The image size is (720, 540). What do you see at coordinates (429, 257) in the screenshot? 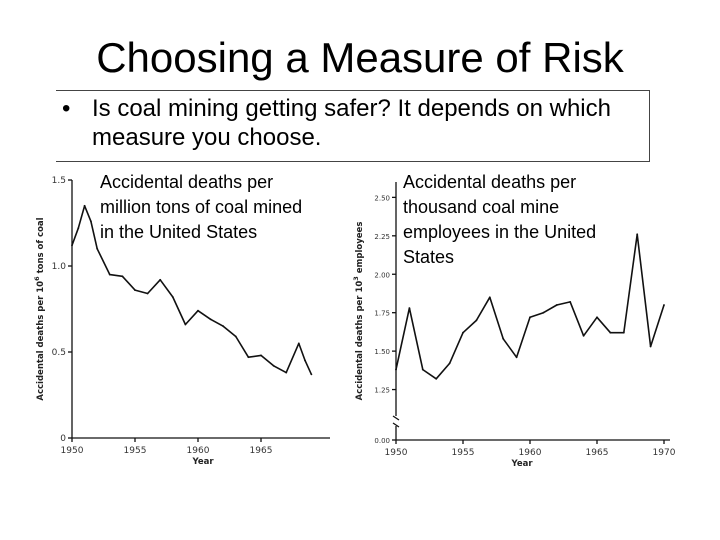
I see `chart2-title-line: States` at bounding box center [429, 257].